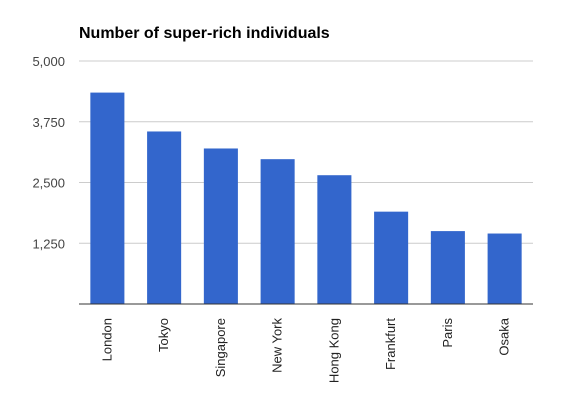 This screenshot has width=577, height=411. I want to click on bar-singapore, so click(220, 226).